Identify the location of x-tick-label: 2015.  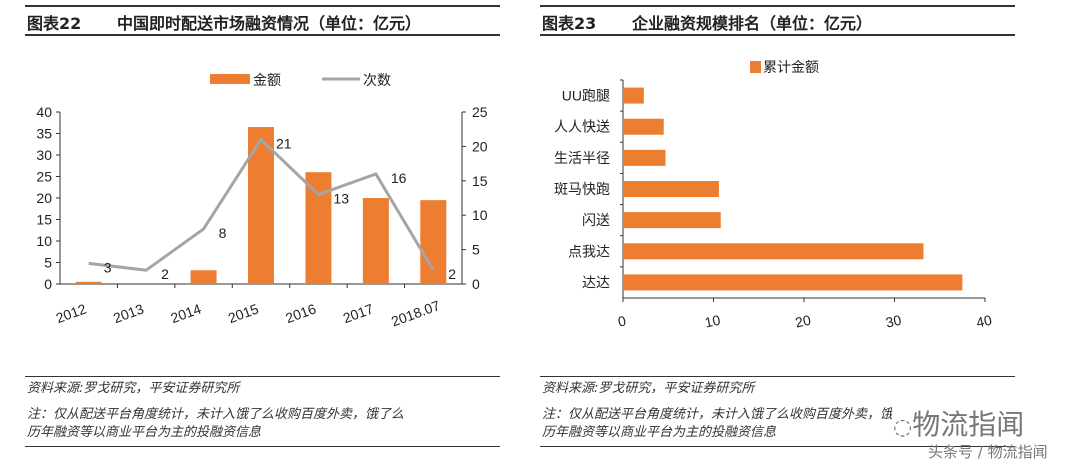
(243, 313).